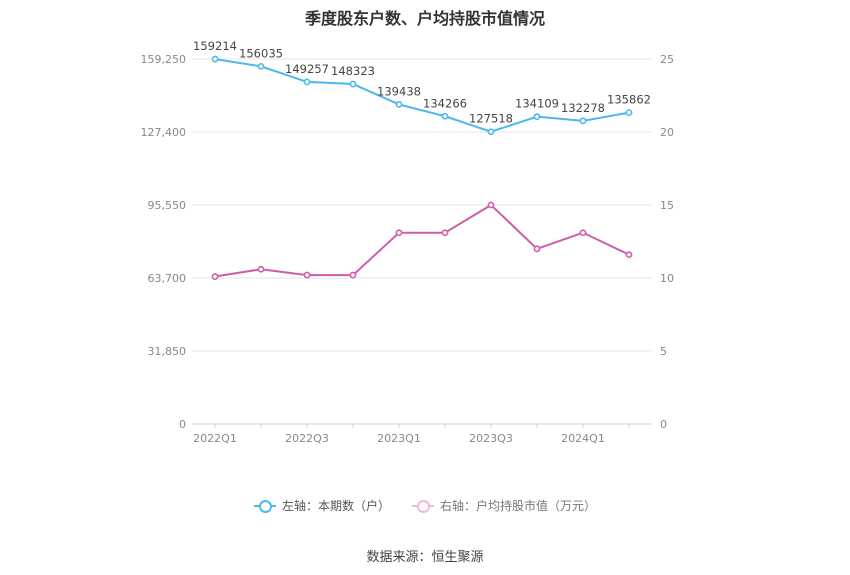 This screenshot has height=575, width=850. Describe the element at coordinates (261, 53) in the screenshot. I see `data-label: 156035` at that location.